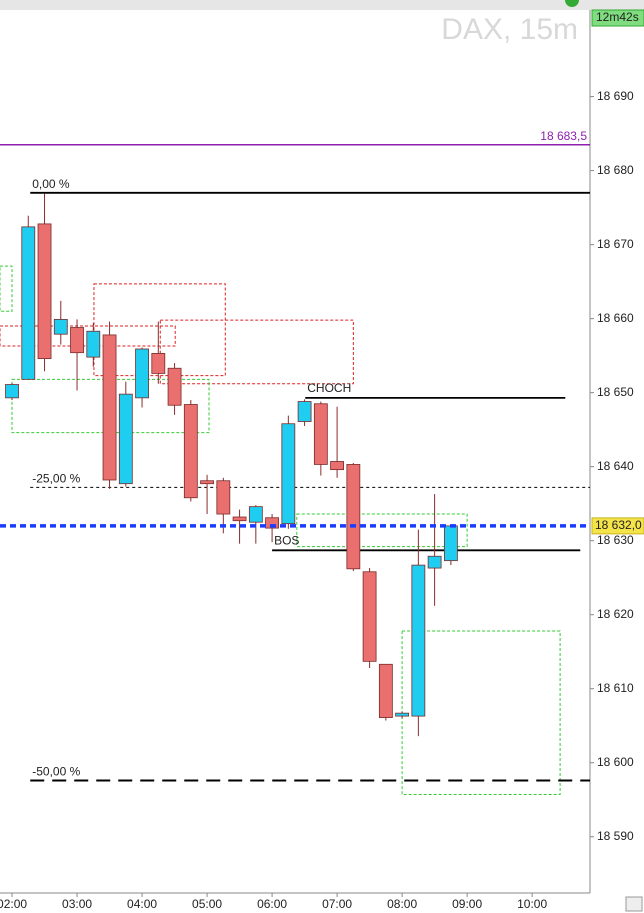 The image size is (644, 913). Describe the element at coordinates (615, 466) in the screenshot. I see `y-tick-label: 18 640` at that location.